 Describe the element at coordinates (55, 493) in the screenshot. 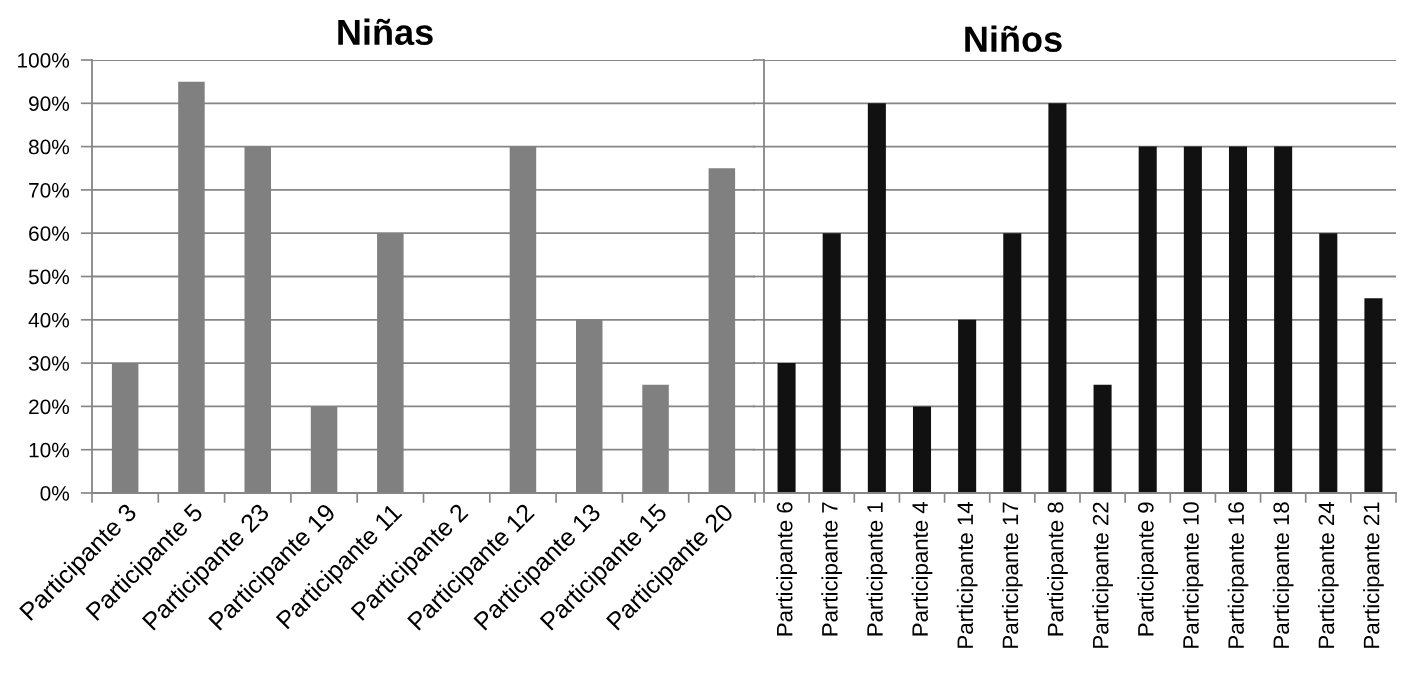

I see `y-tick-label: 0%` at that location.